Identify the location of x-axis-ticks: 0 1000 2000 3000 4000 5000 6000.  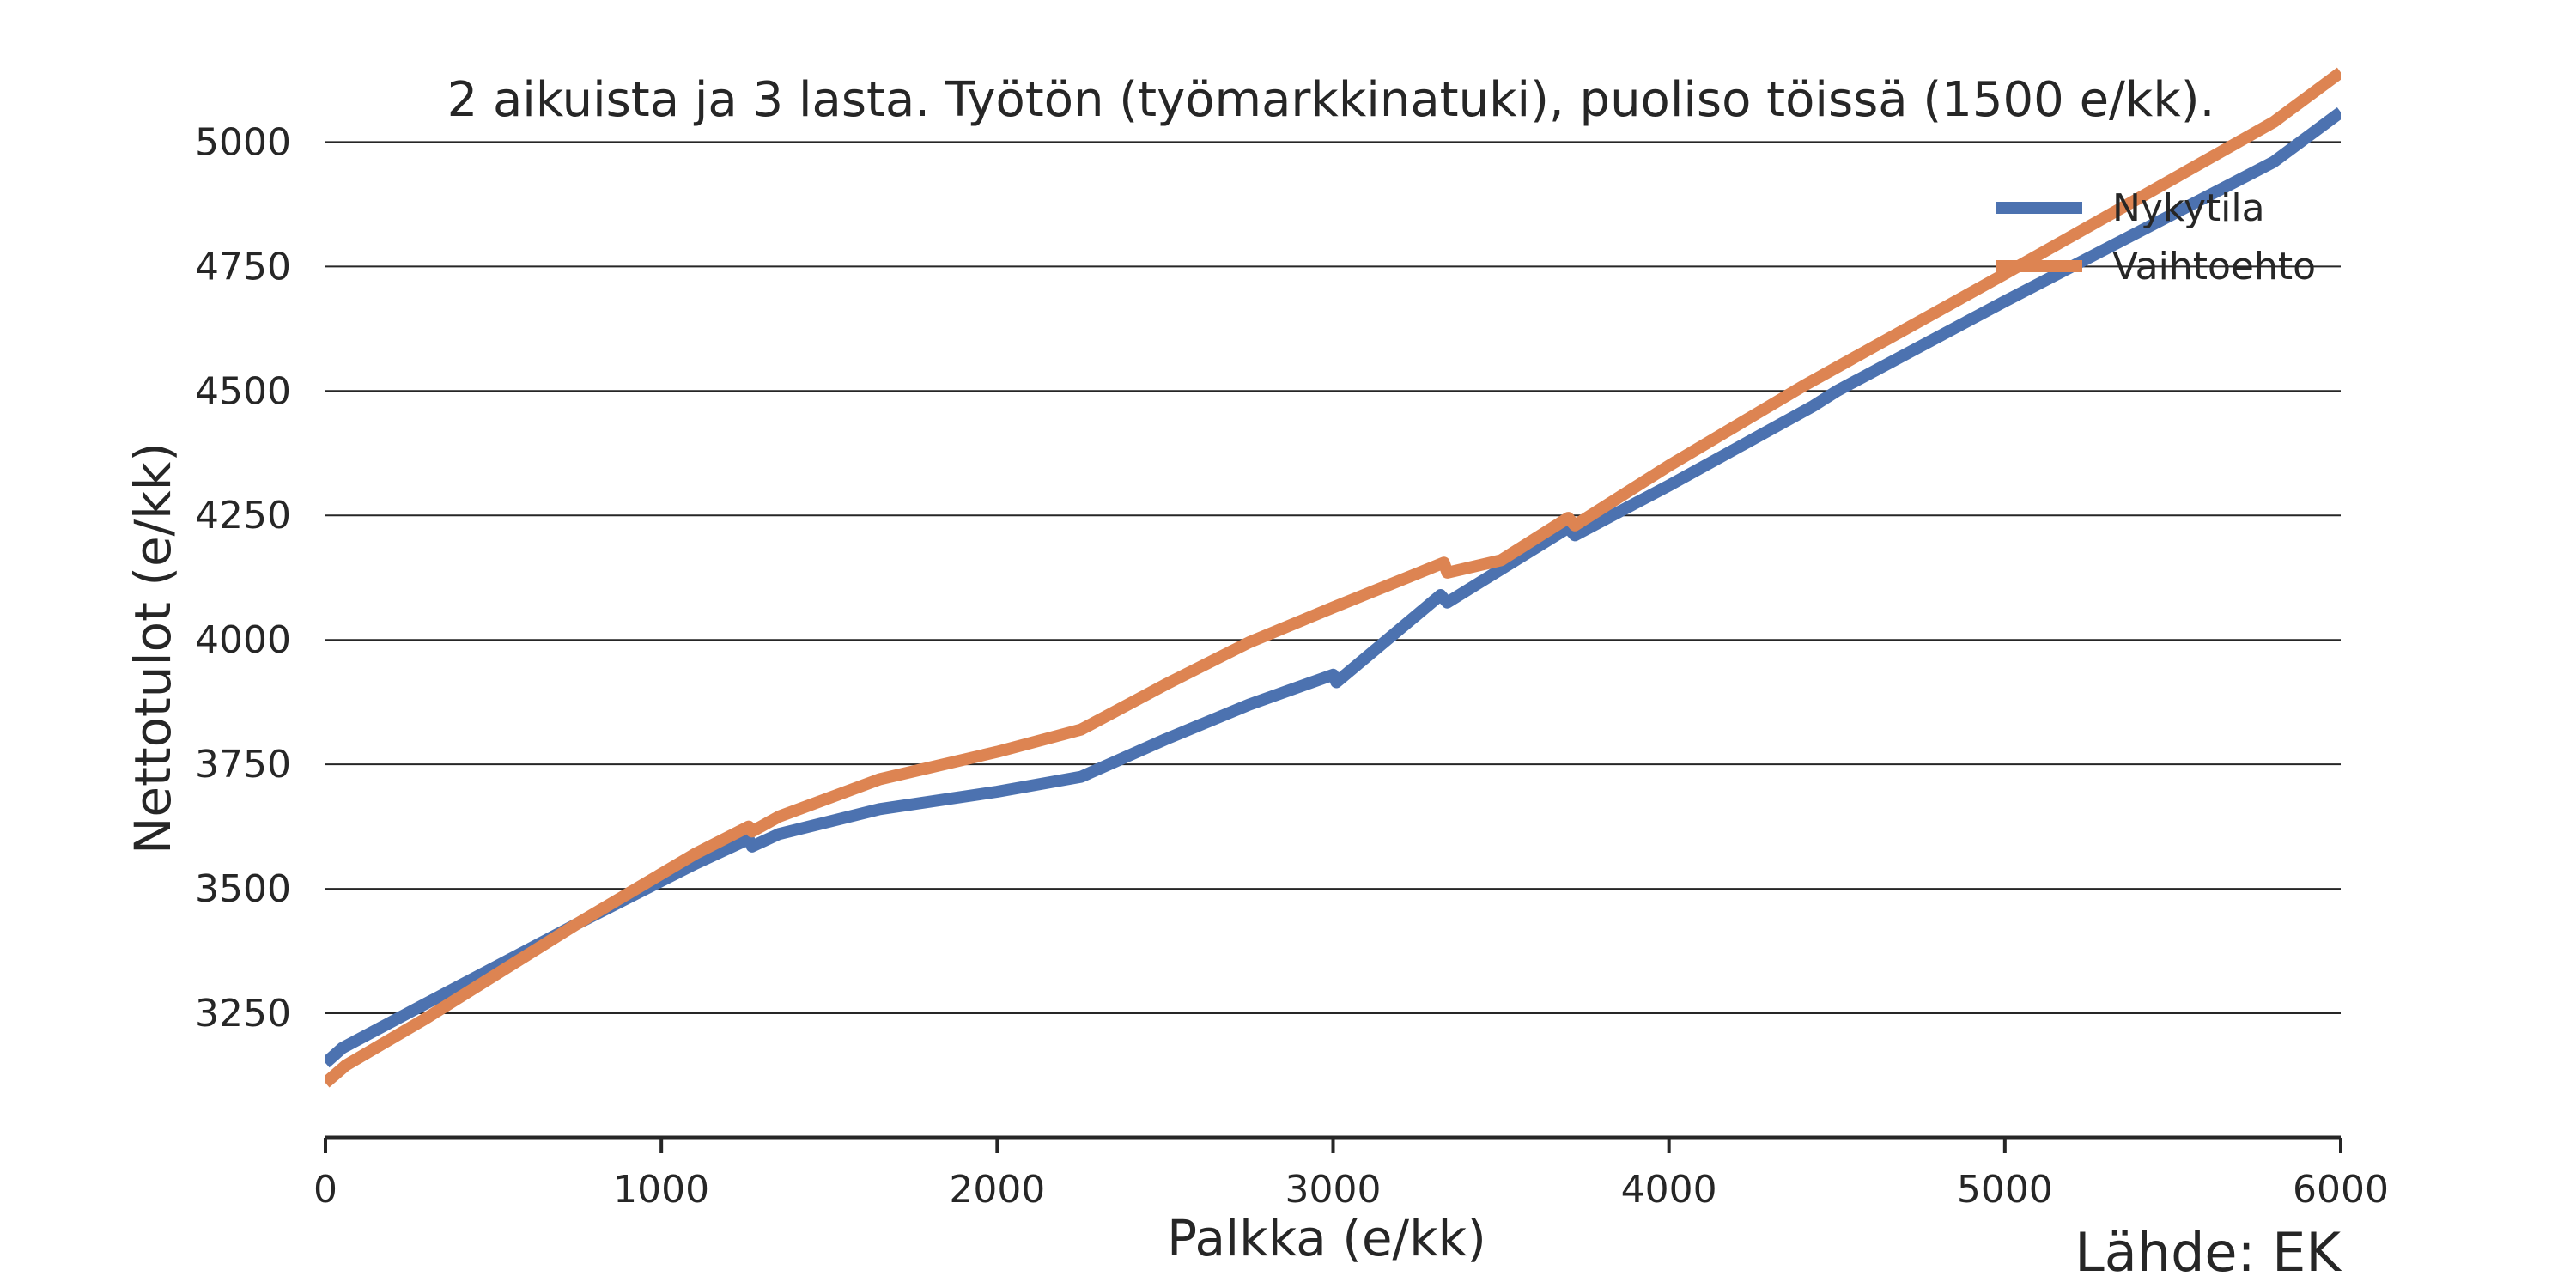
(1351, 1175).